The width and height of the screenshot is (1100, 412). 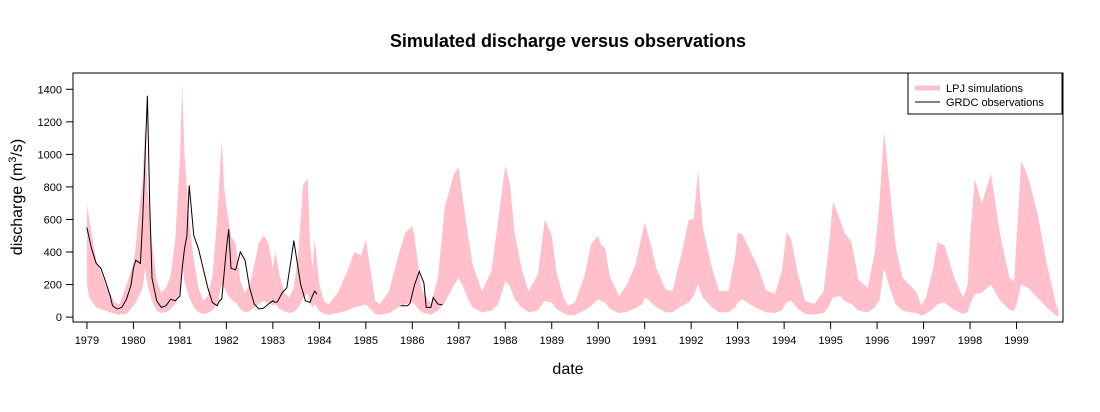 What do you see at coordinates (226, 341) in the screenshot?
I see `x-tick-label: 1982` at bounding box center [226, 341].